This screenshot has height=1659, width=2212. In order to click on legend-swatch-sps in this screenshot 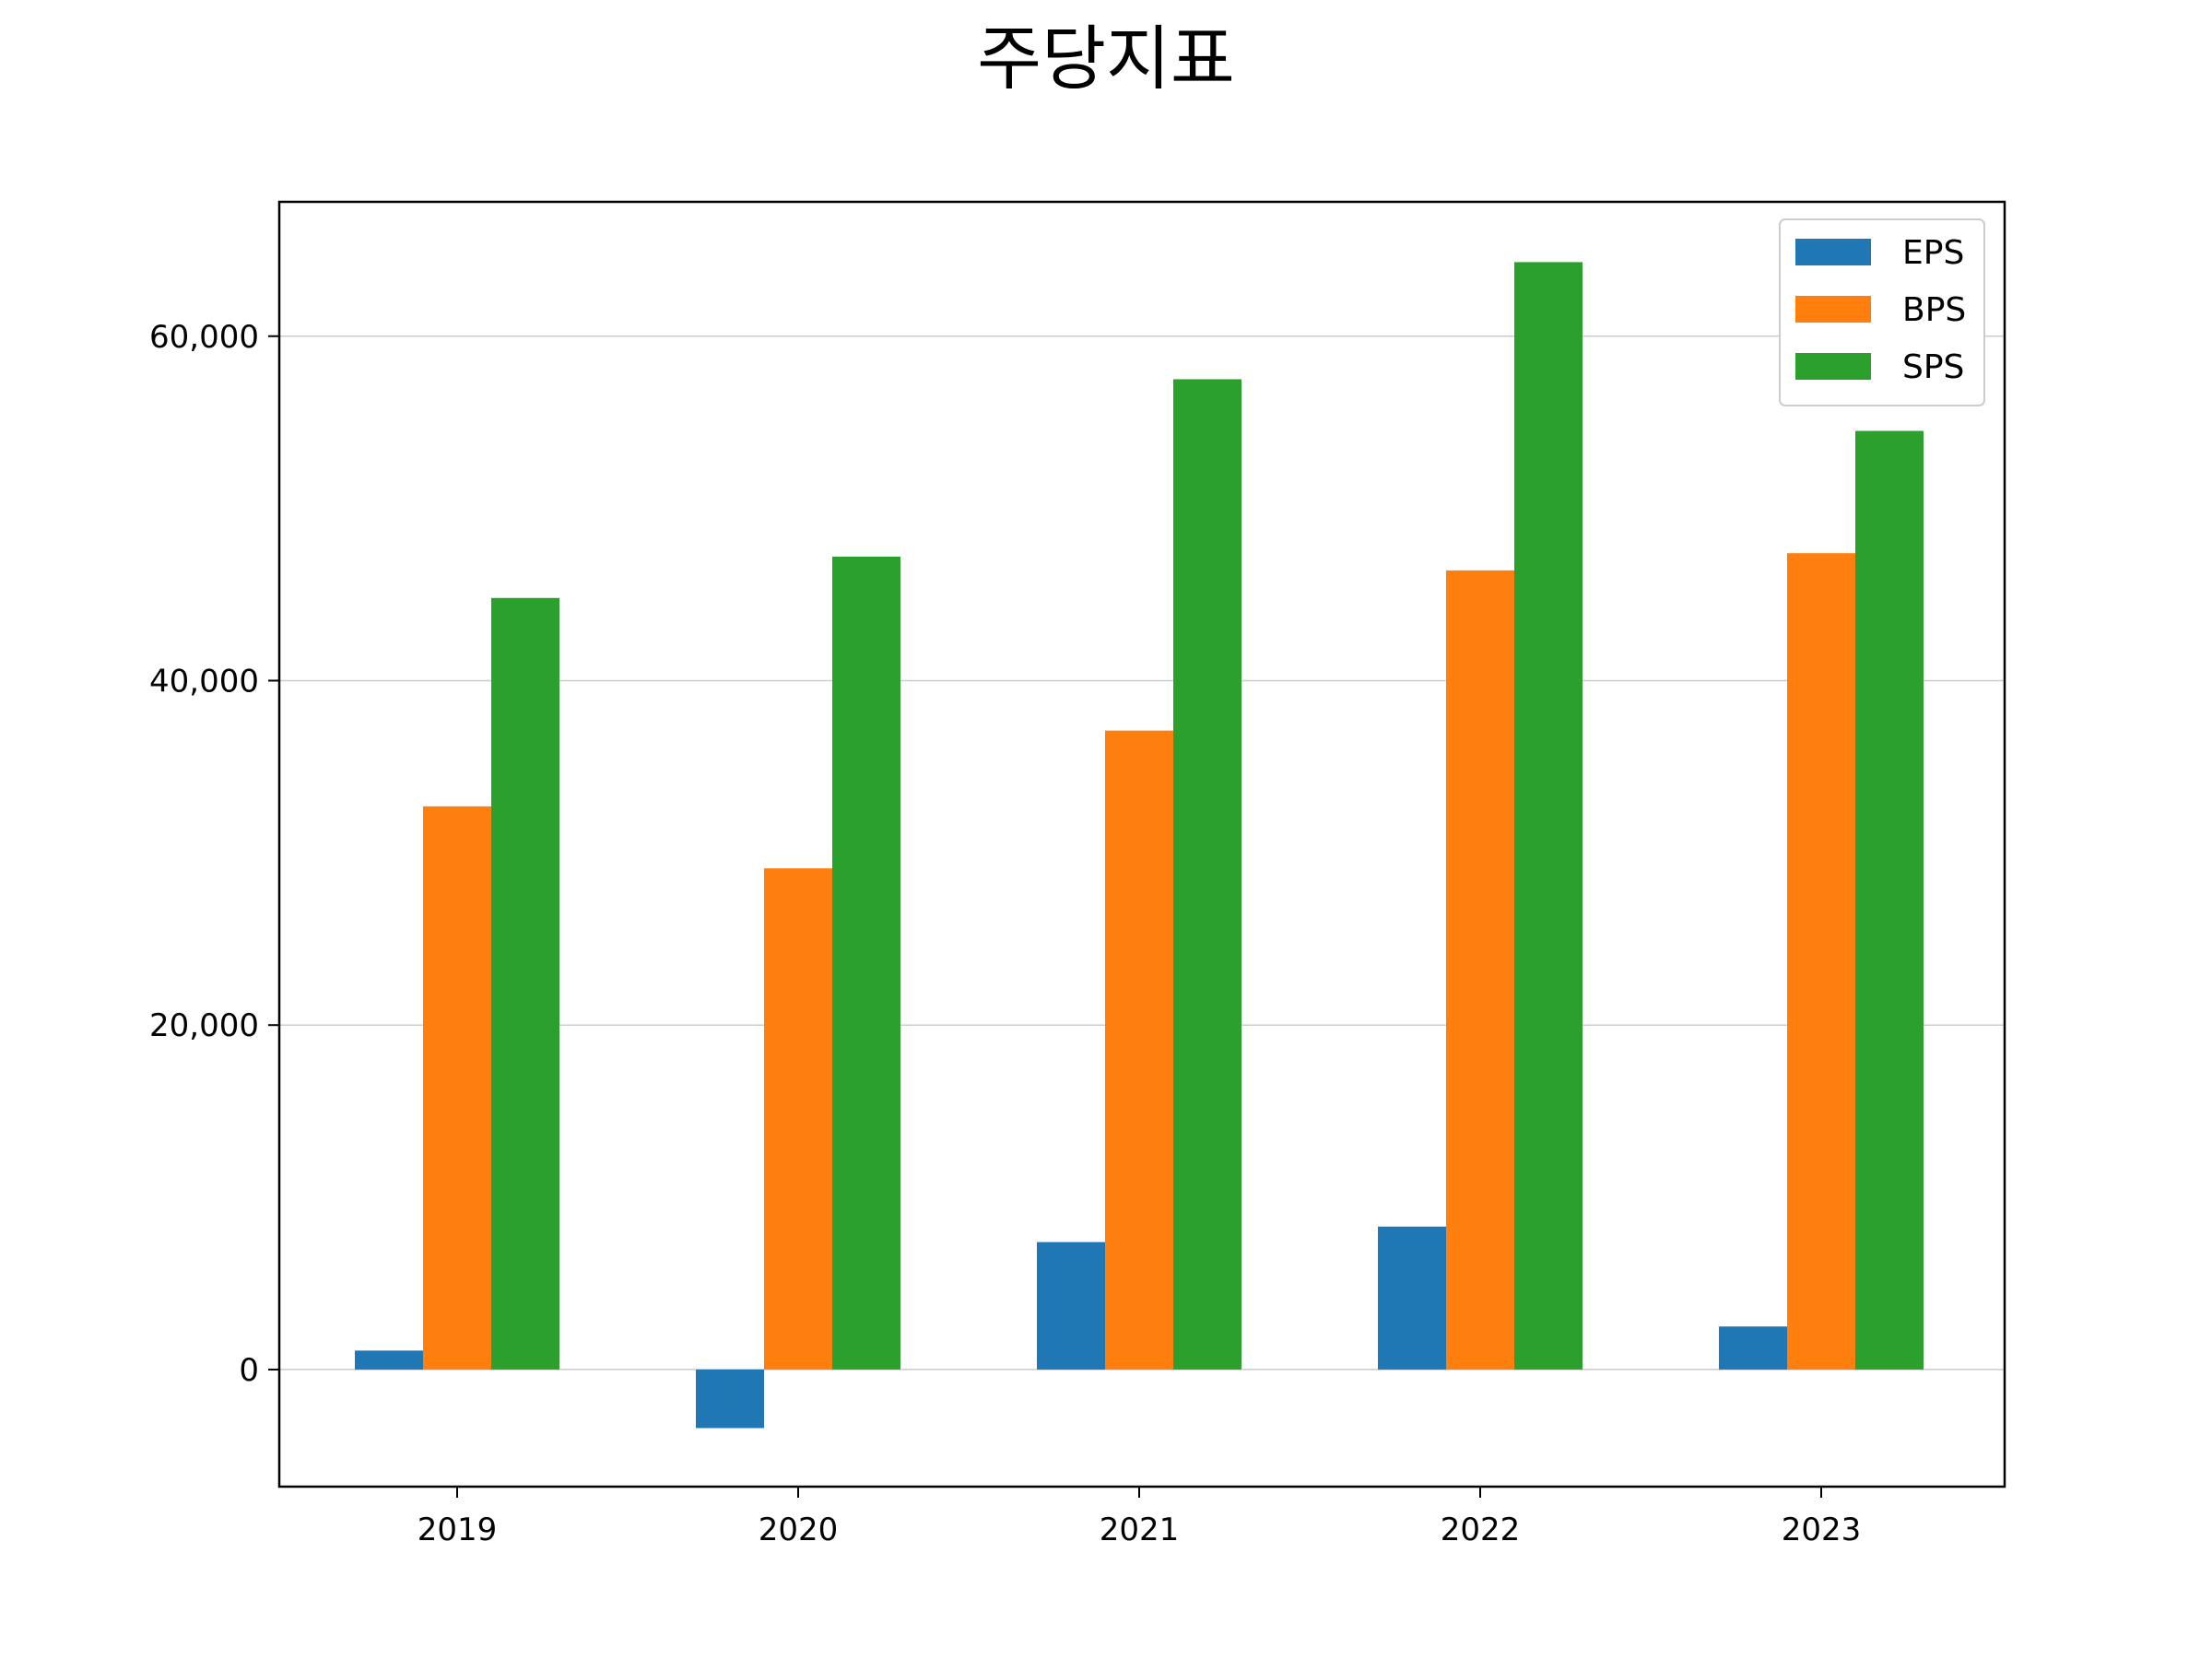, I will do `click(1833, 366)`.